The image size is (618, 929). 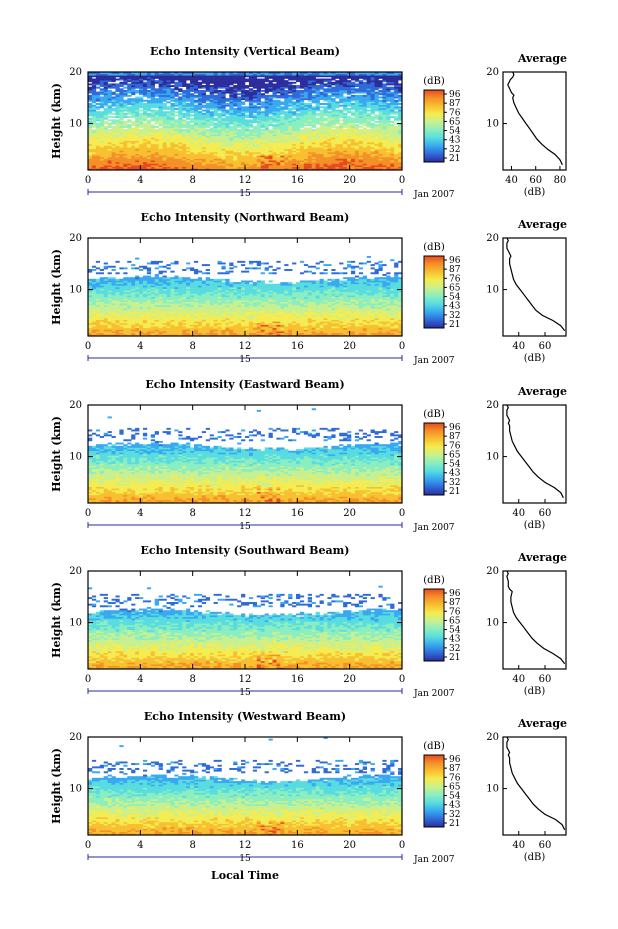 I want to click on profile-x-tick-label: 80, so click(x=560, y=180).